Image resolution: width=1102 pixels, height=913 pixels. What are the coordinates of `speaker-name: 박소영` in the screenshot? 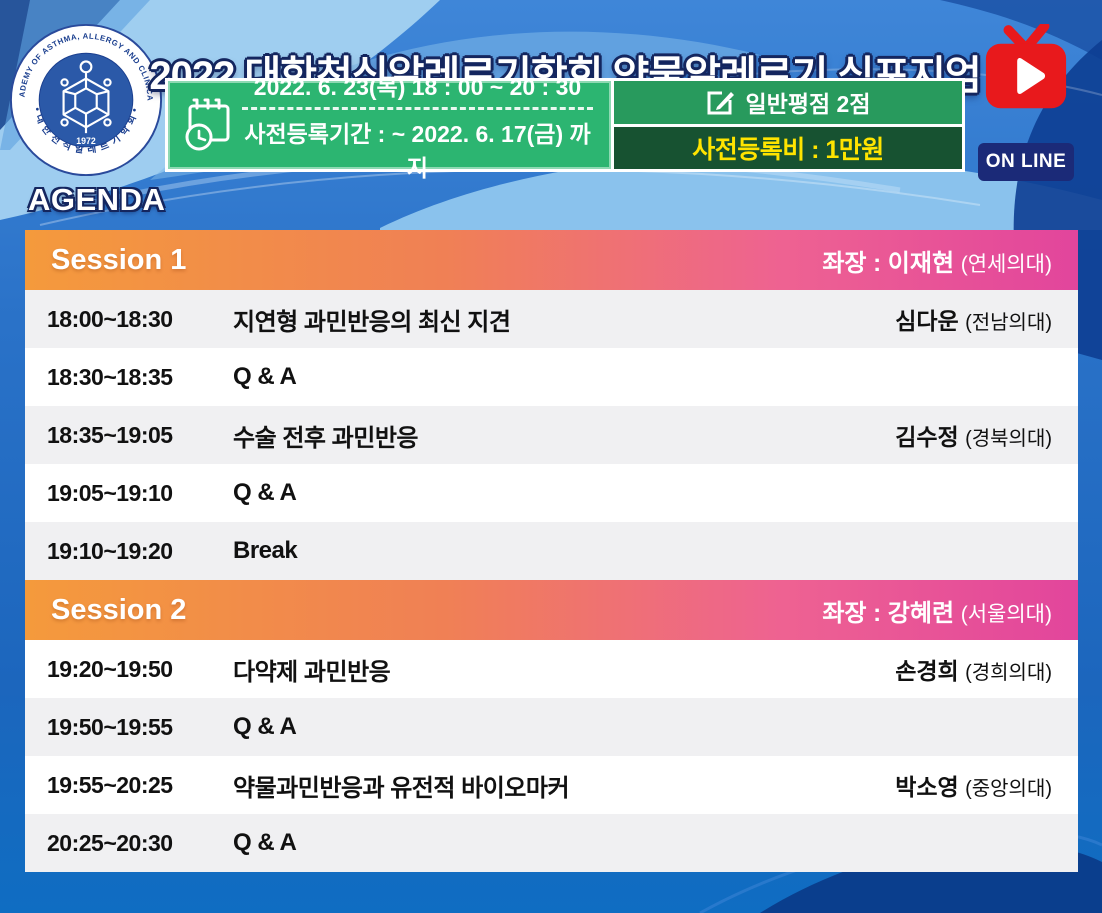 It's located at (930, 787).